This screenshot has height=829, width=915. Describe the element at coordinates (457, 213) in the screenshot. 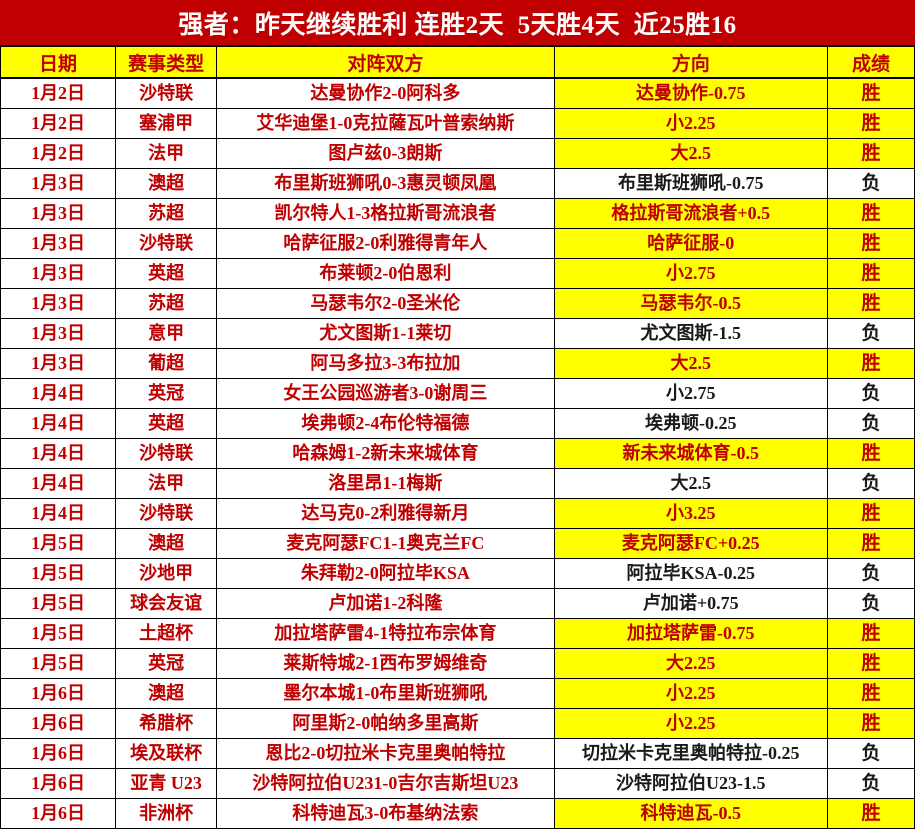

I see `table-row: 1月3日 苏超 凯尔特人1-3格拉斯哥流浪者 格拉斯哥流浪者+0.5 胜` at that location.